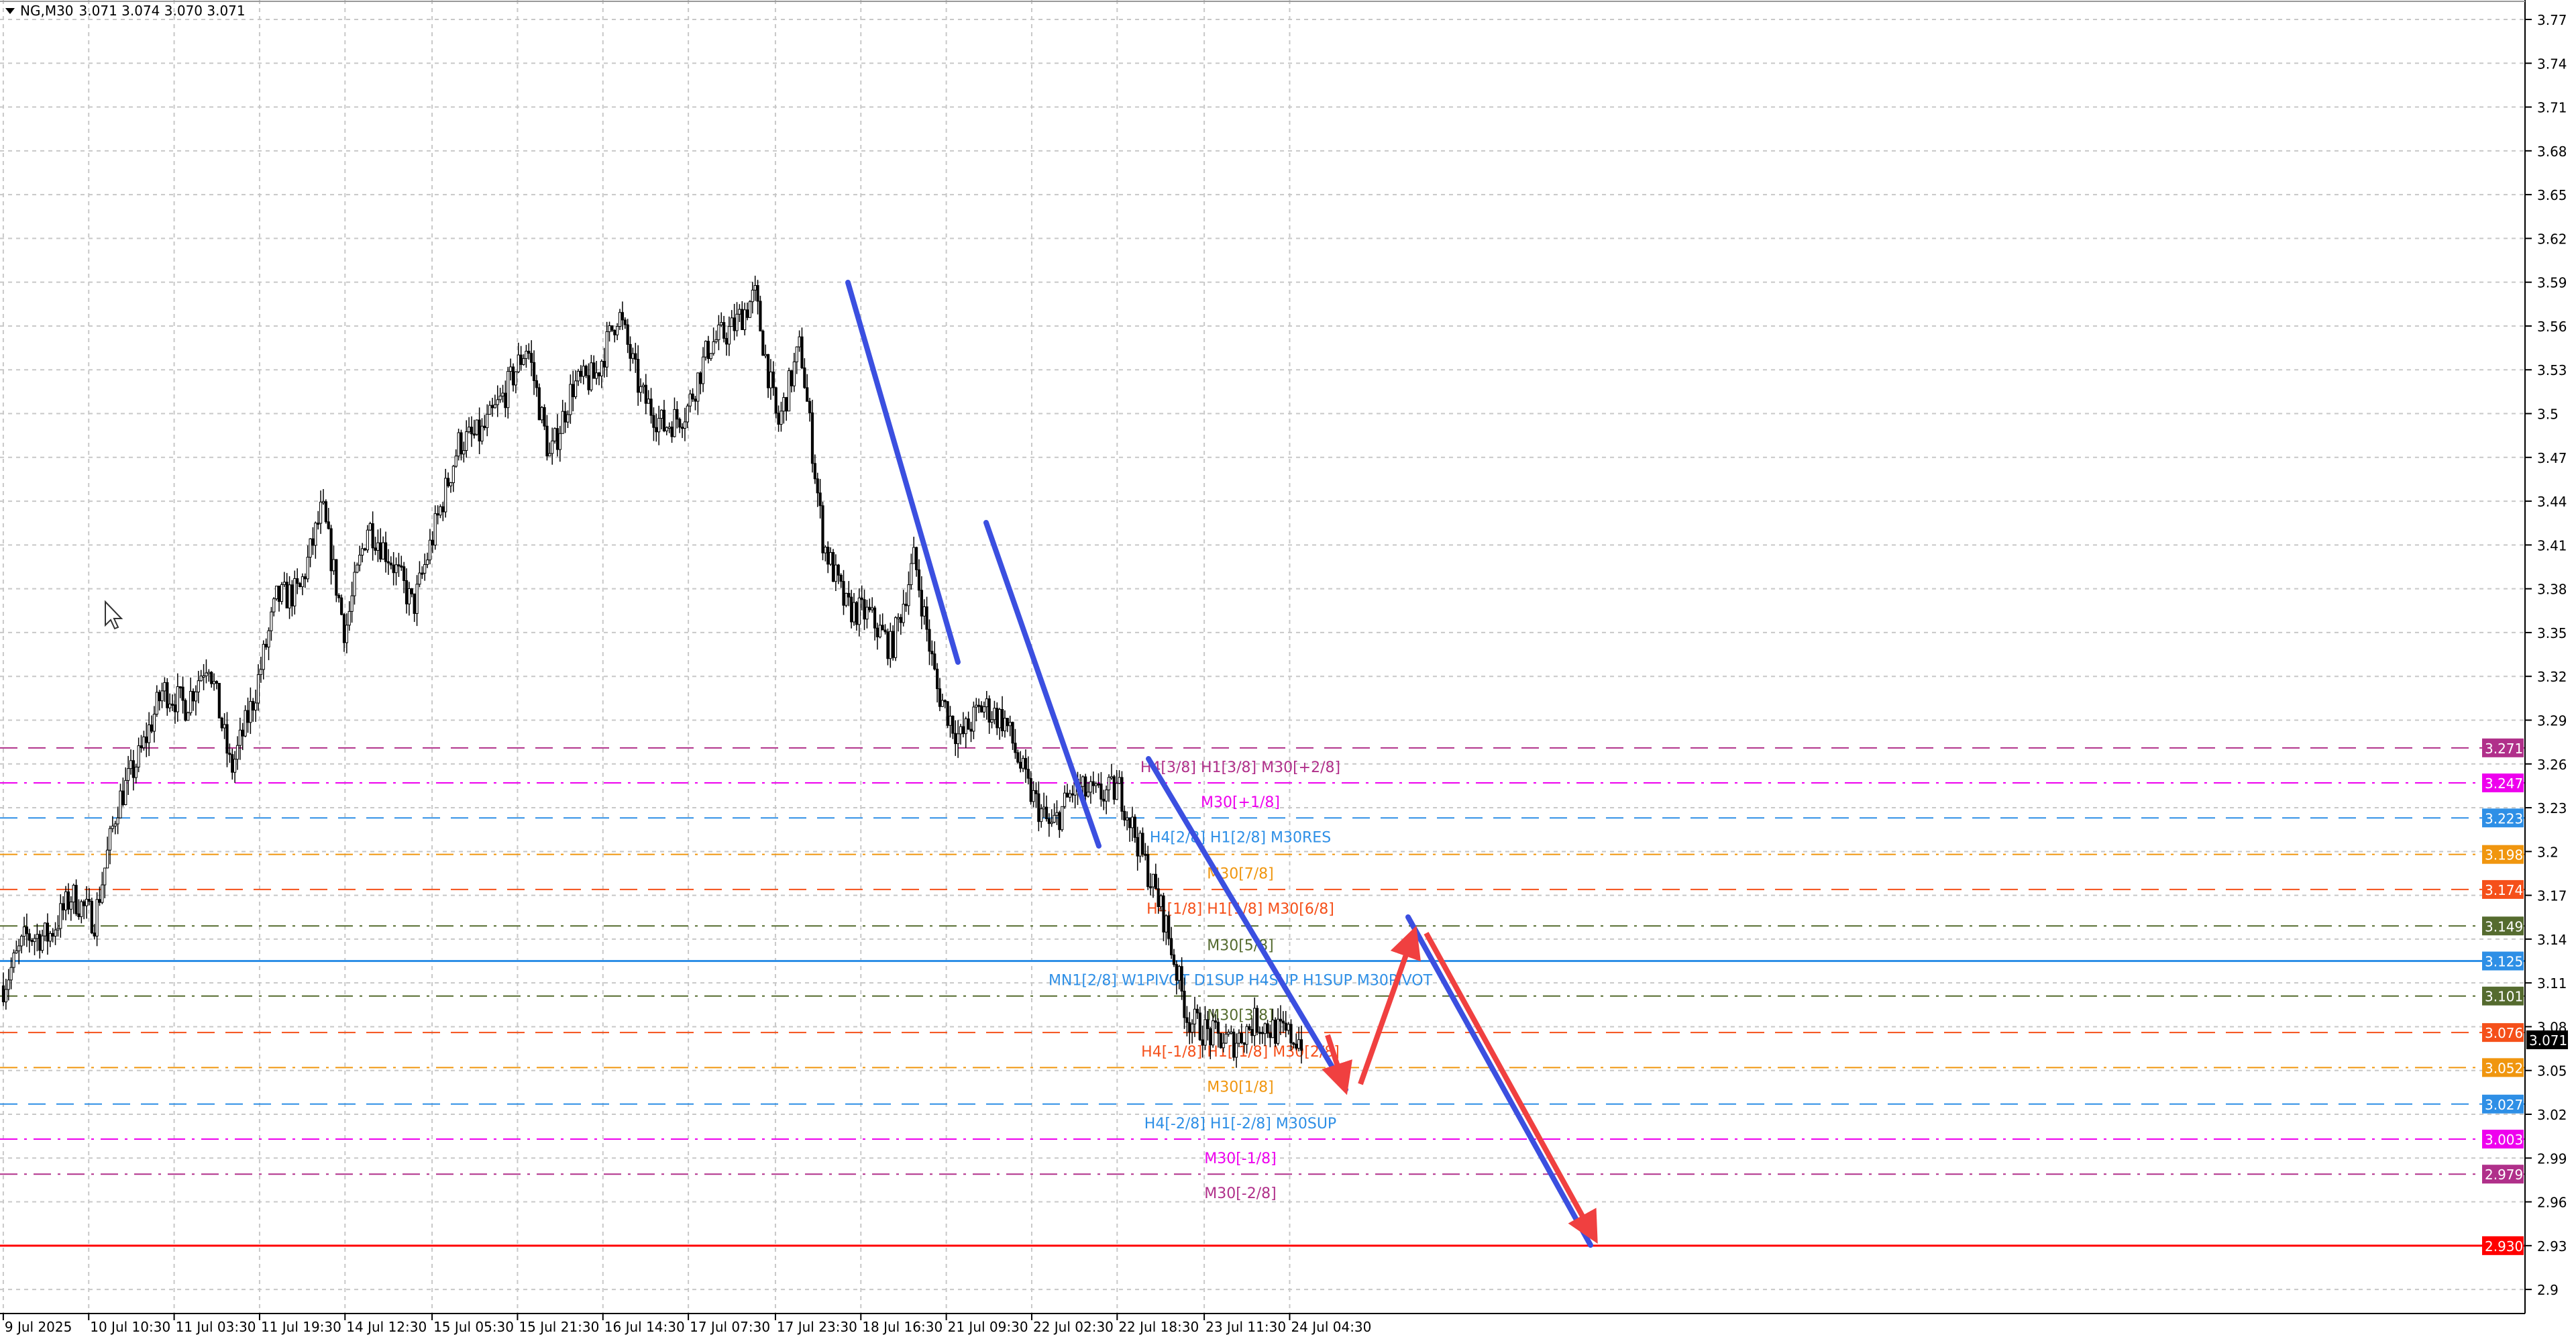 This screenshot has height=1337, width=2576. What do you see at coordinates (10, 10) in the screenshot?
I see `dropdown-triangle-icon` at bounding box center [10, 10].